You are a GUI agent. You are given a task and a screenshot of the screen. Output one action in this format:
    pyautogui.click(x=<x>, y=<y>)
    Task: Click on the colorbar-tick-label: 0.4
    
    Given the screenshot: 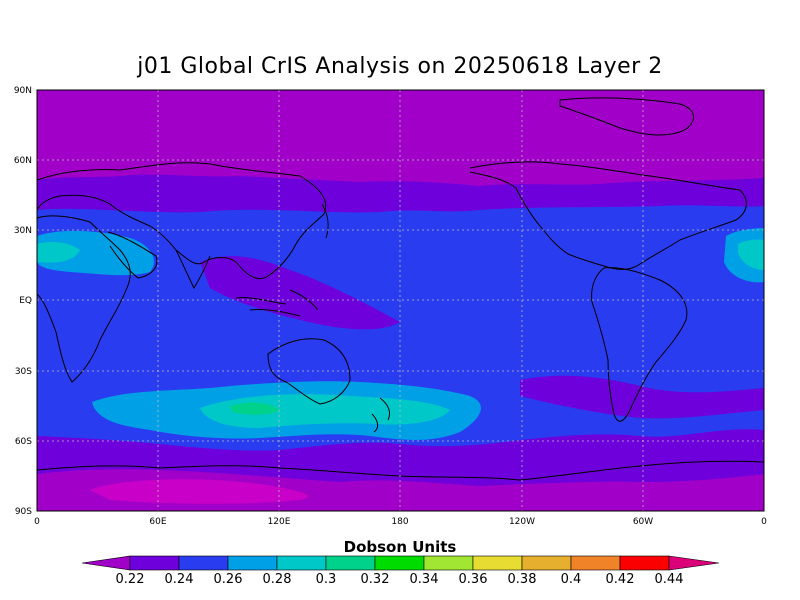 What is the action you would take?
    pyautogui.click(x=571, y=579)
    